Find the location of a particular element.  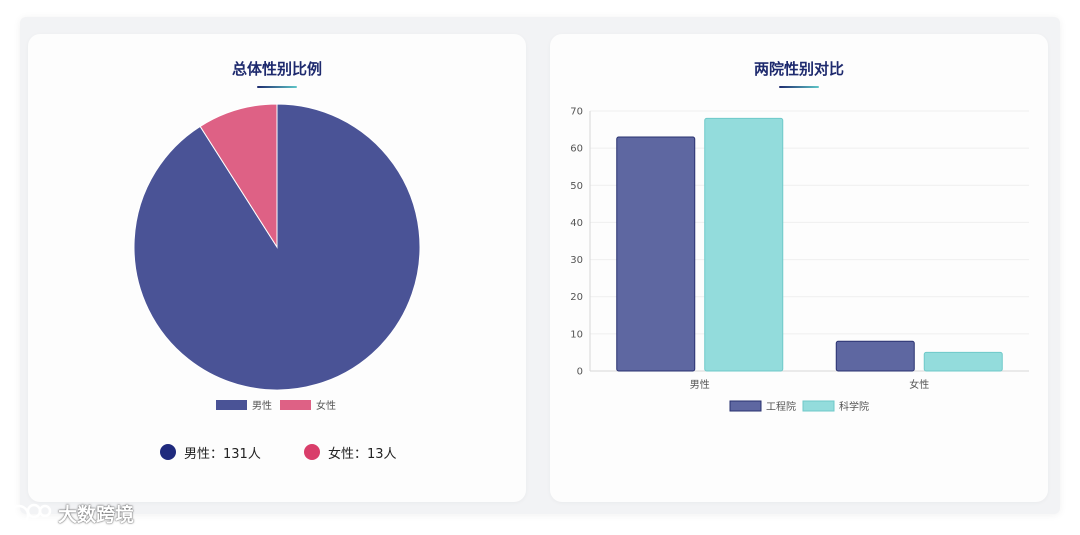

bar-legend-item: 科学院 is located at coordinates (835, 406).